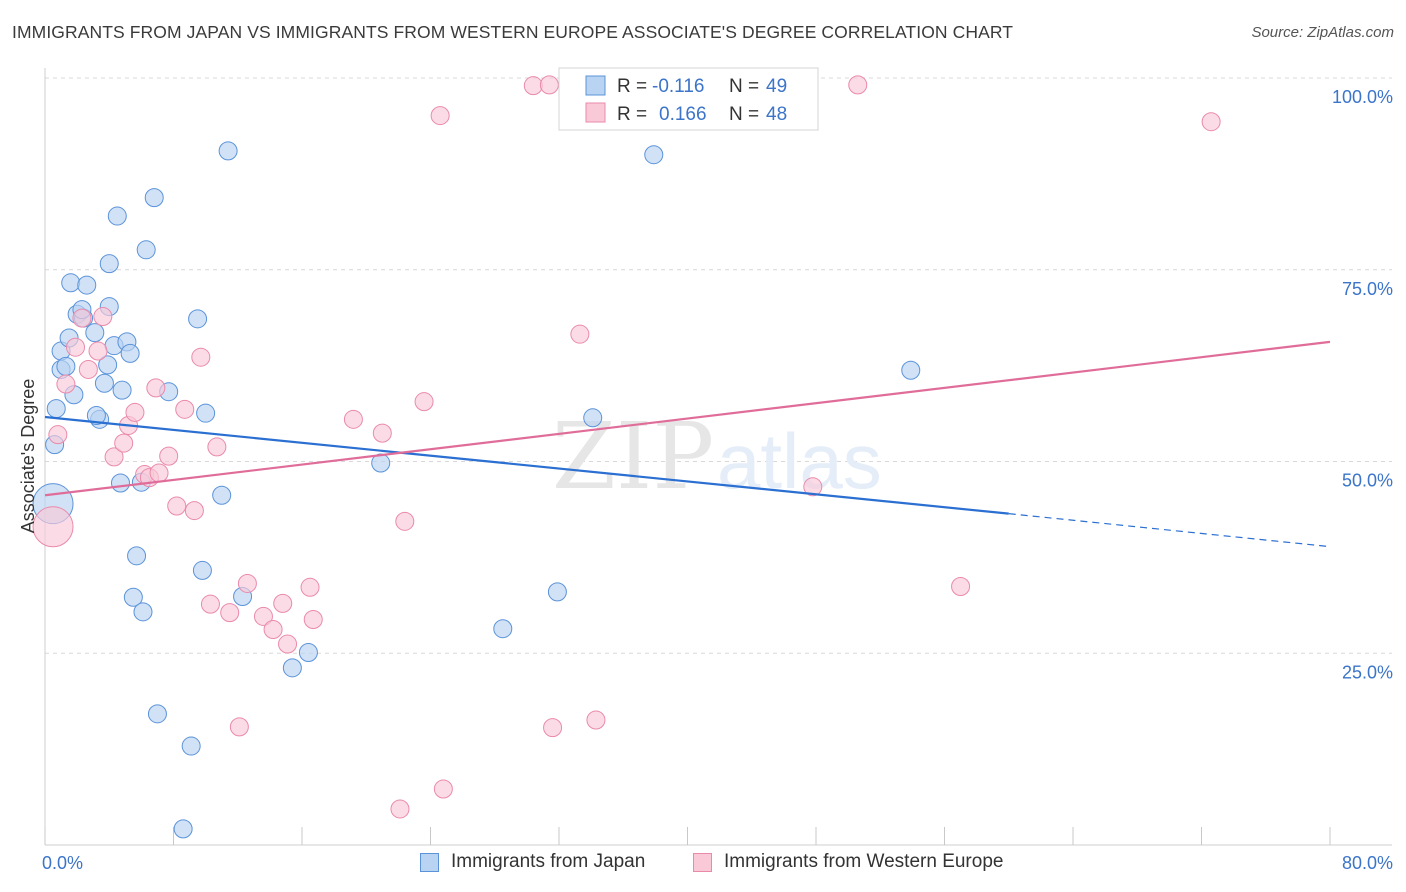  I want to click on stats-n-value-japan: 49, so click(776, 86).